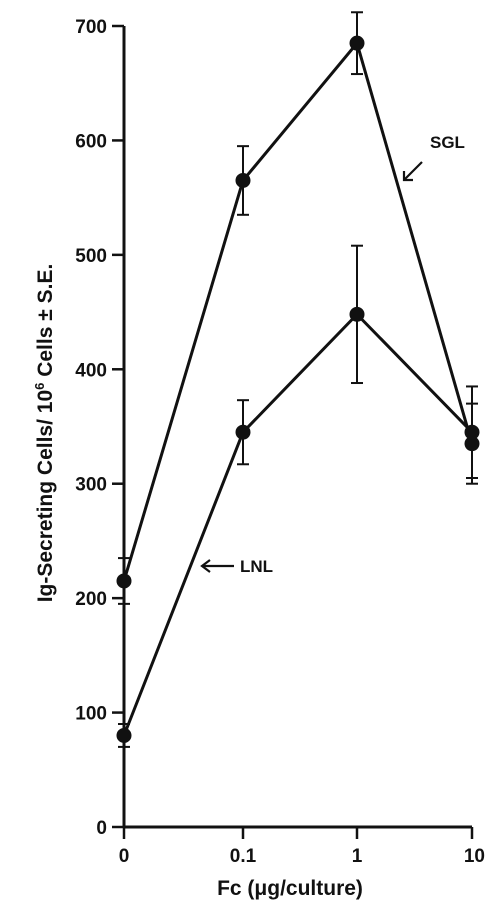 This screenshot has height=908, width=487. What do you see at coordinates (447, 142) in the screenshot?
I see `series-label-sgl: SGL` at bounding box center [447, 142].